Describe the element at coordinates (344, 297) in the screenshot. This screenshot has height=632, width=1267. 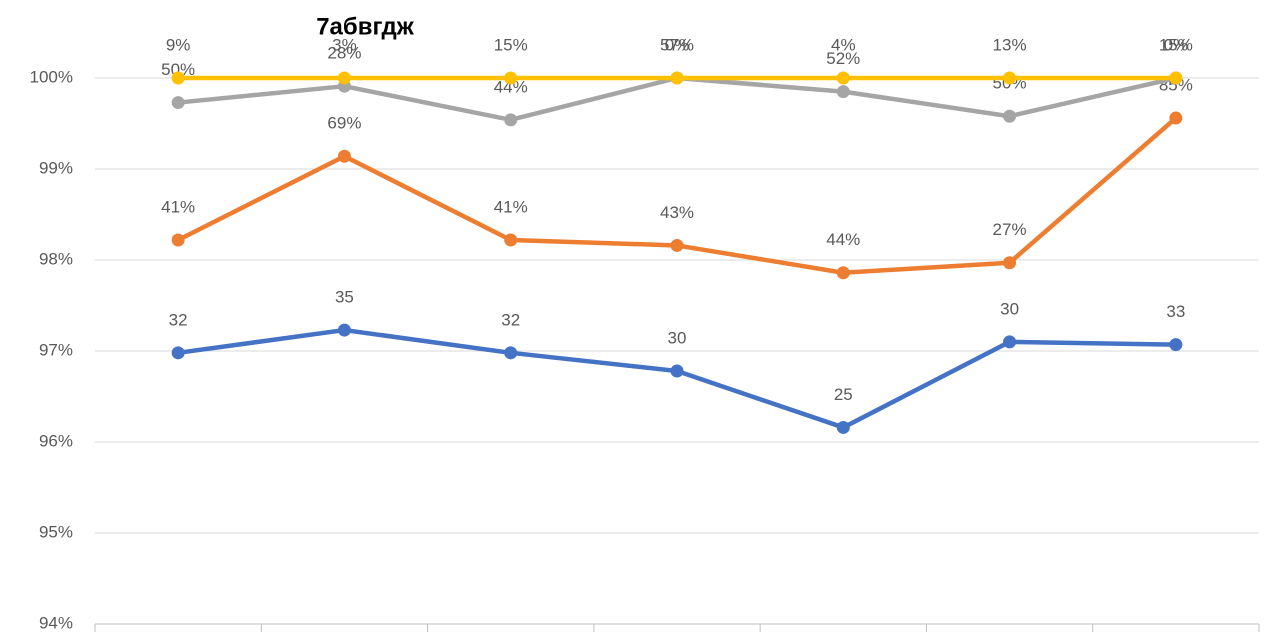
I see `data-label: 35` at that location.